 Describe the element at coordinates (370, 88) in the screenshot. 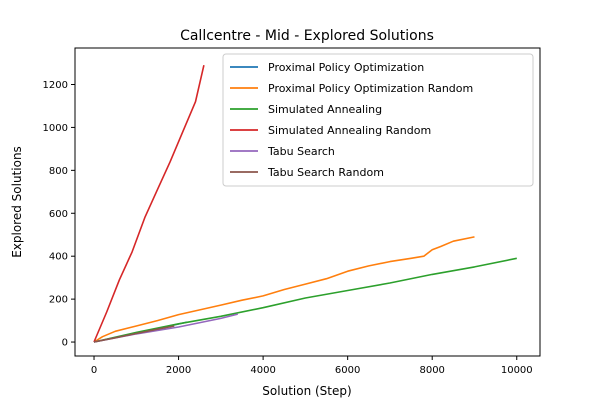

I see `legend-label: Proximal Policy Optimization Random` at that location.